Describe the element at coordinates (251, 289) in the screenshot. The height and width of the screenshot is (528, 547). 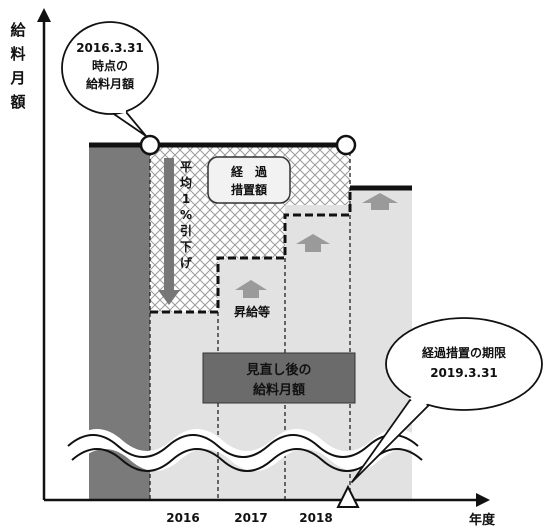
I see `raise-arrow-2017` at that location.